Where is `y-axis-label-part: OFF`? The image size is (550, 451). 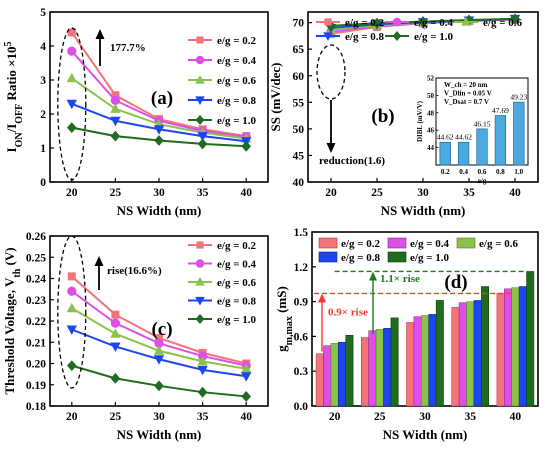
y-axis-label-part: OFF is located at coordinates (19, 114).